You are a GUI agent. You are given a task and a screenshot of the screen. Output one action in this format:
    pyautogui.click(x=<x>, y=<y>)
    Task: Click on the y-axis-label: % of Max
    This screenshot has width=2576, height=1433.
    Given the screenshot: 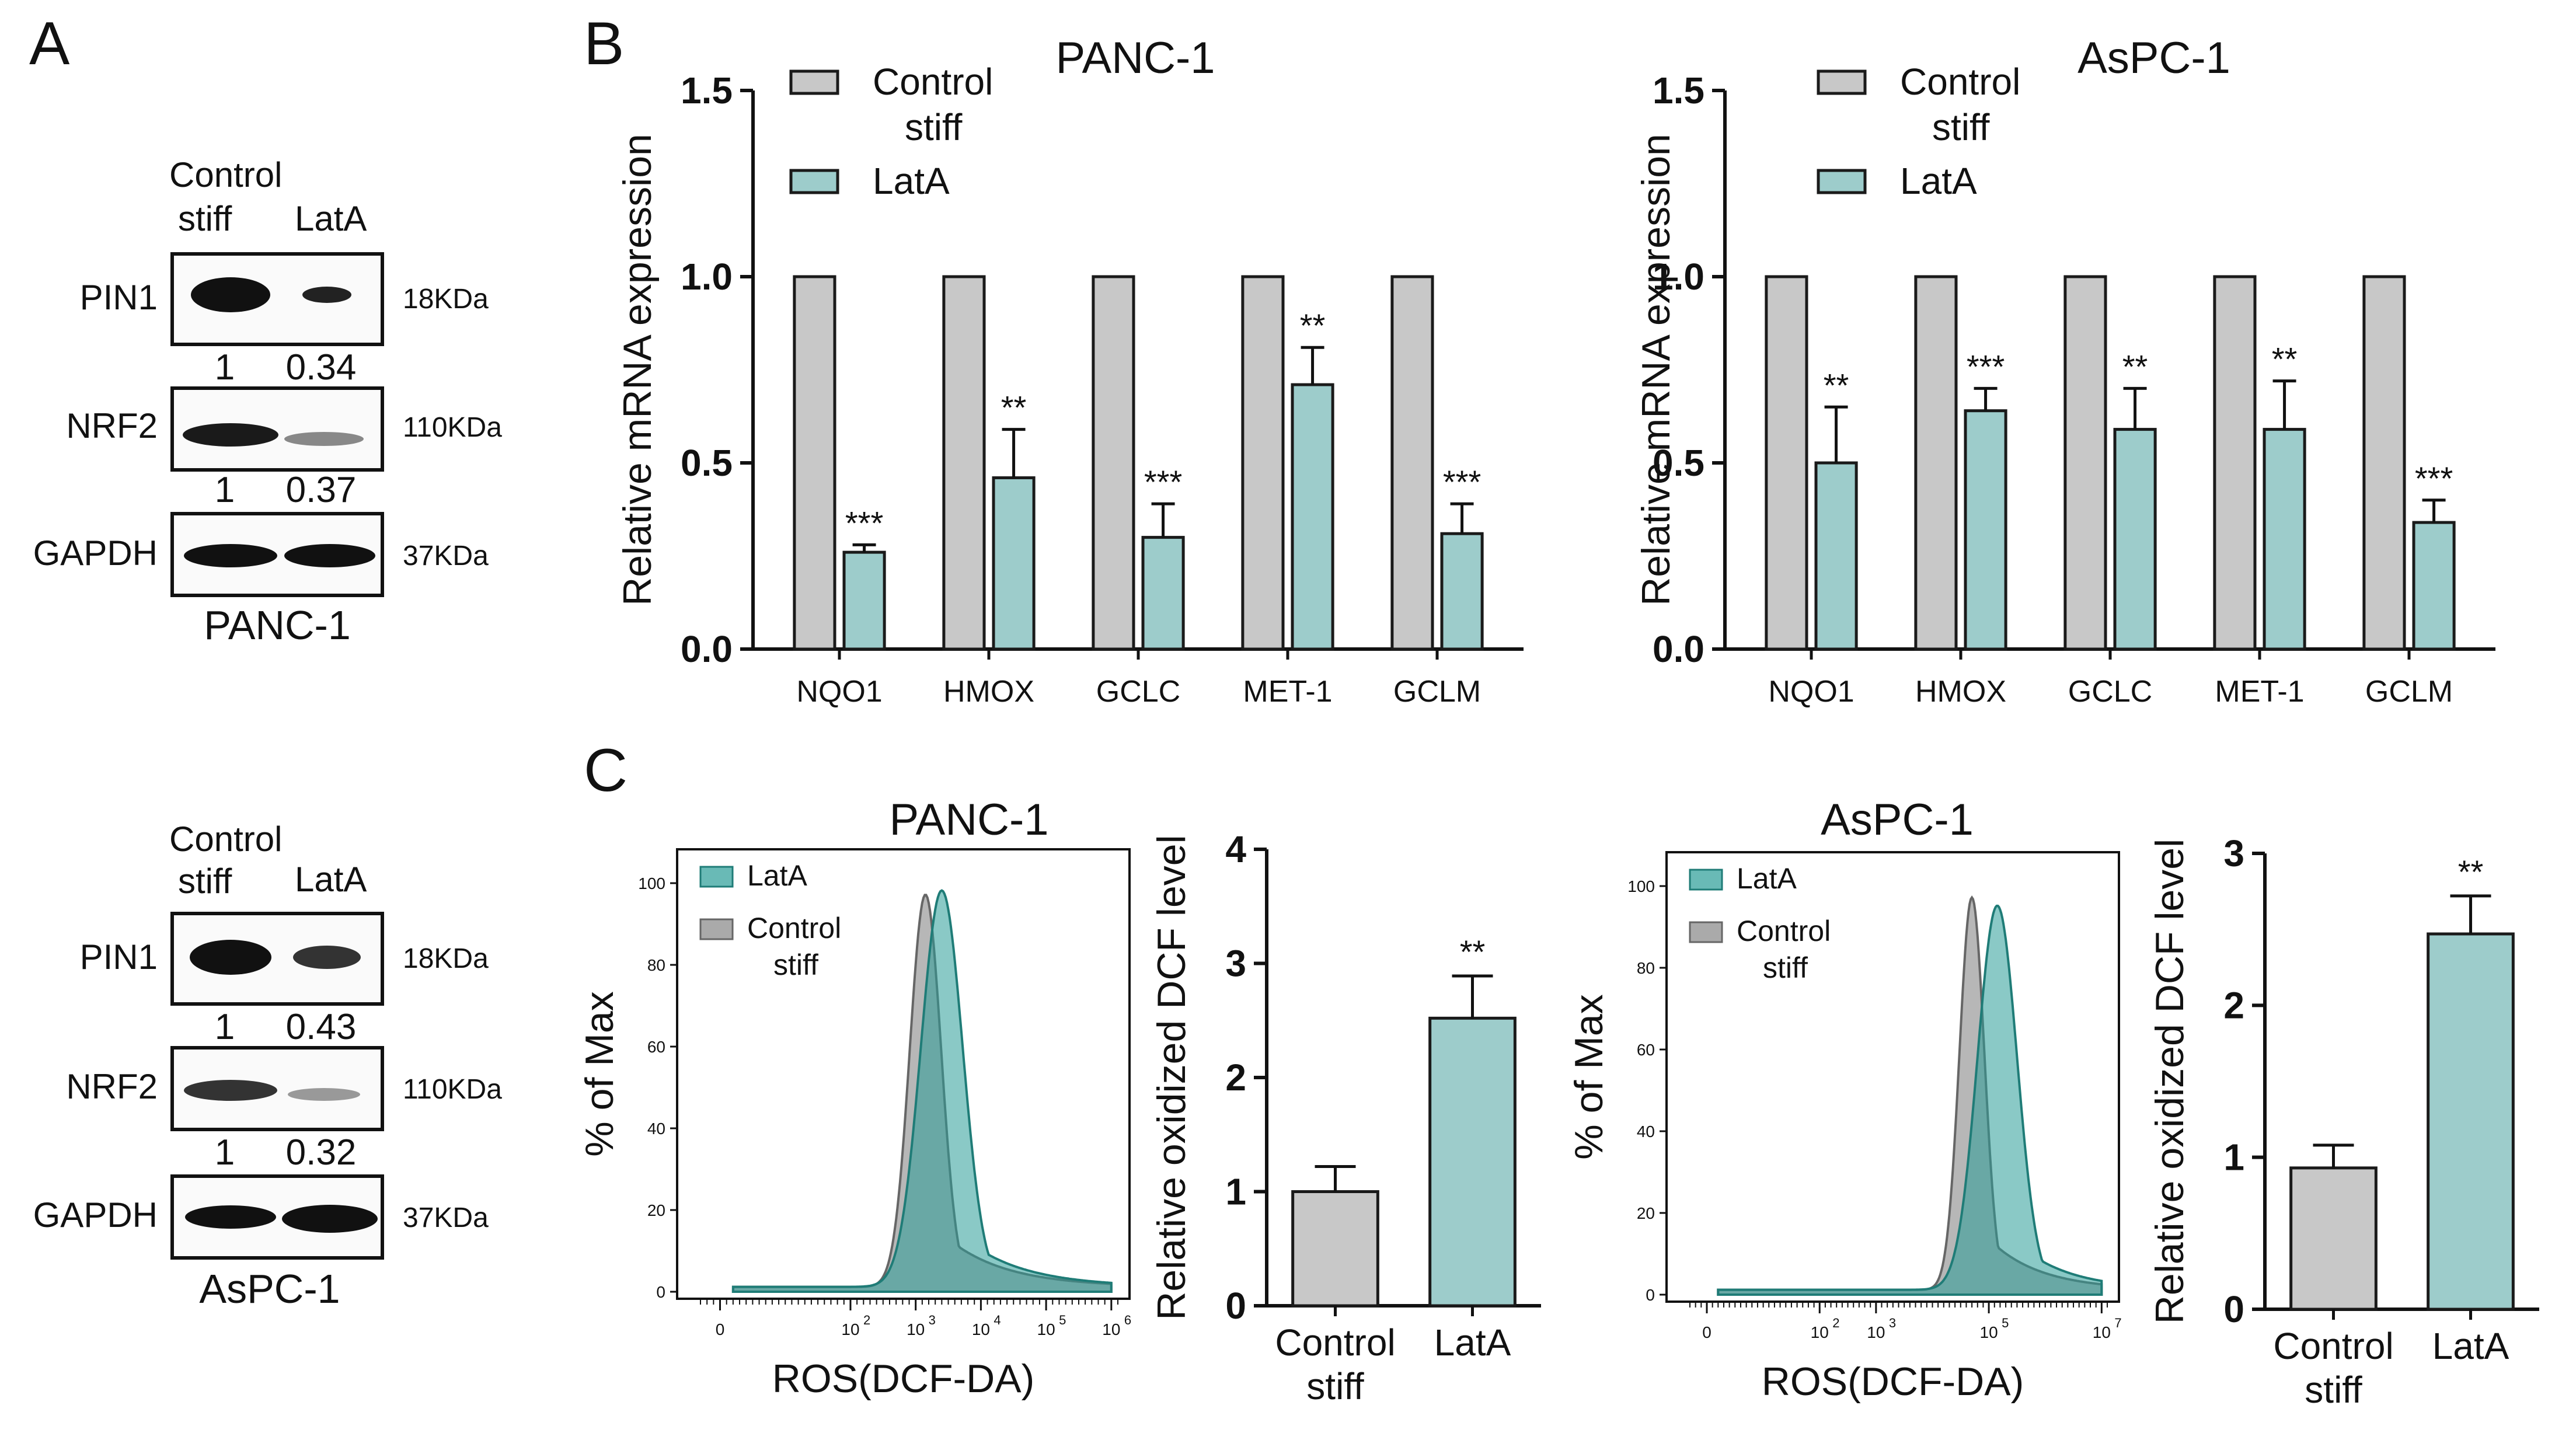 What is the action you would take?
    pyautogui.click(x=1589, y=1077)
    